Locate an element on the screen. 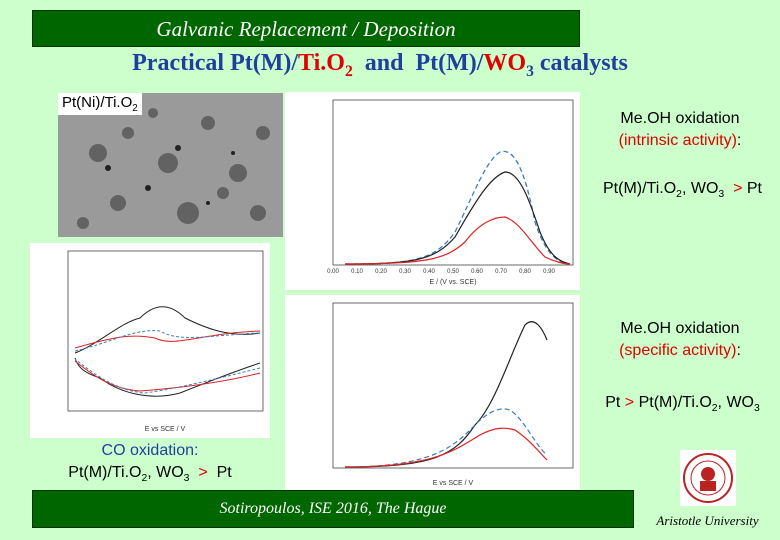 The image size is (780, 540). subtitle-part: Practical Pt(M)/ is located at coordinates (215, 63).